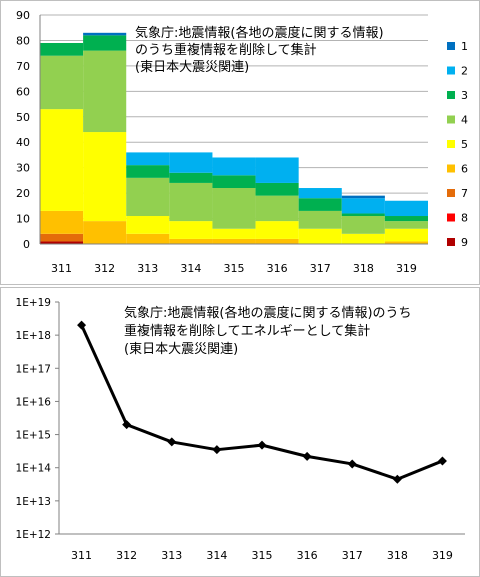  What do you see at coordinates (33, 535) in the screenshot?
I see `y-tick-label: 1E+12` at bounding box center [33, 535].